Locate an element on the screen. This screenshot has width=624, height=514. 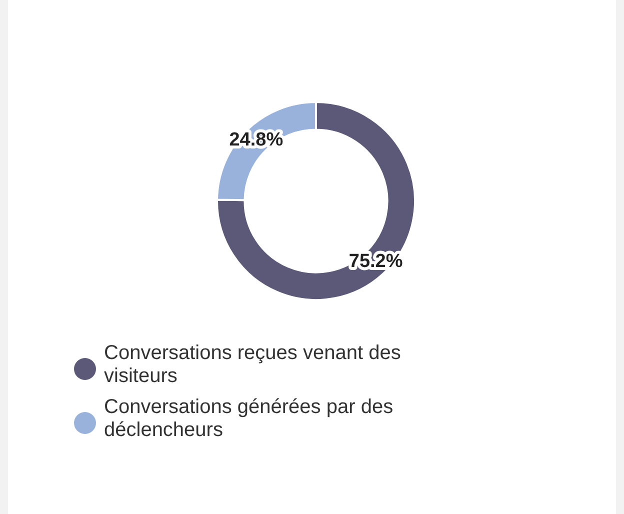
legend-label: Conversations générées par des déclencheurs is located at coordinates (249, 419).